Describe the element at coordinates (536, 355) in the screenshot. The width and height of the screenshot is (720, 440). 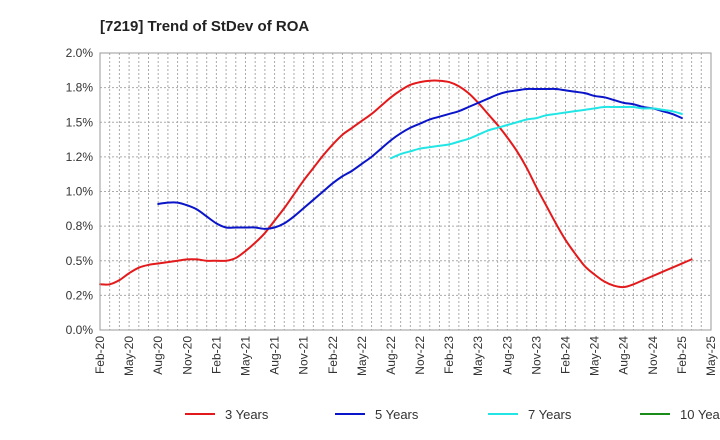
I see `x-tick-label: Nov-23` at that location.